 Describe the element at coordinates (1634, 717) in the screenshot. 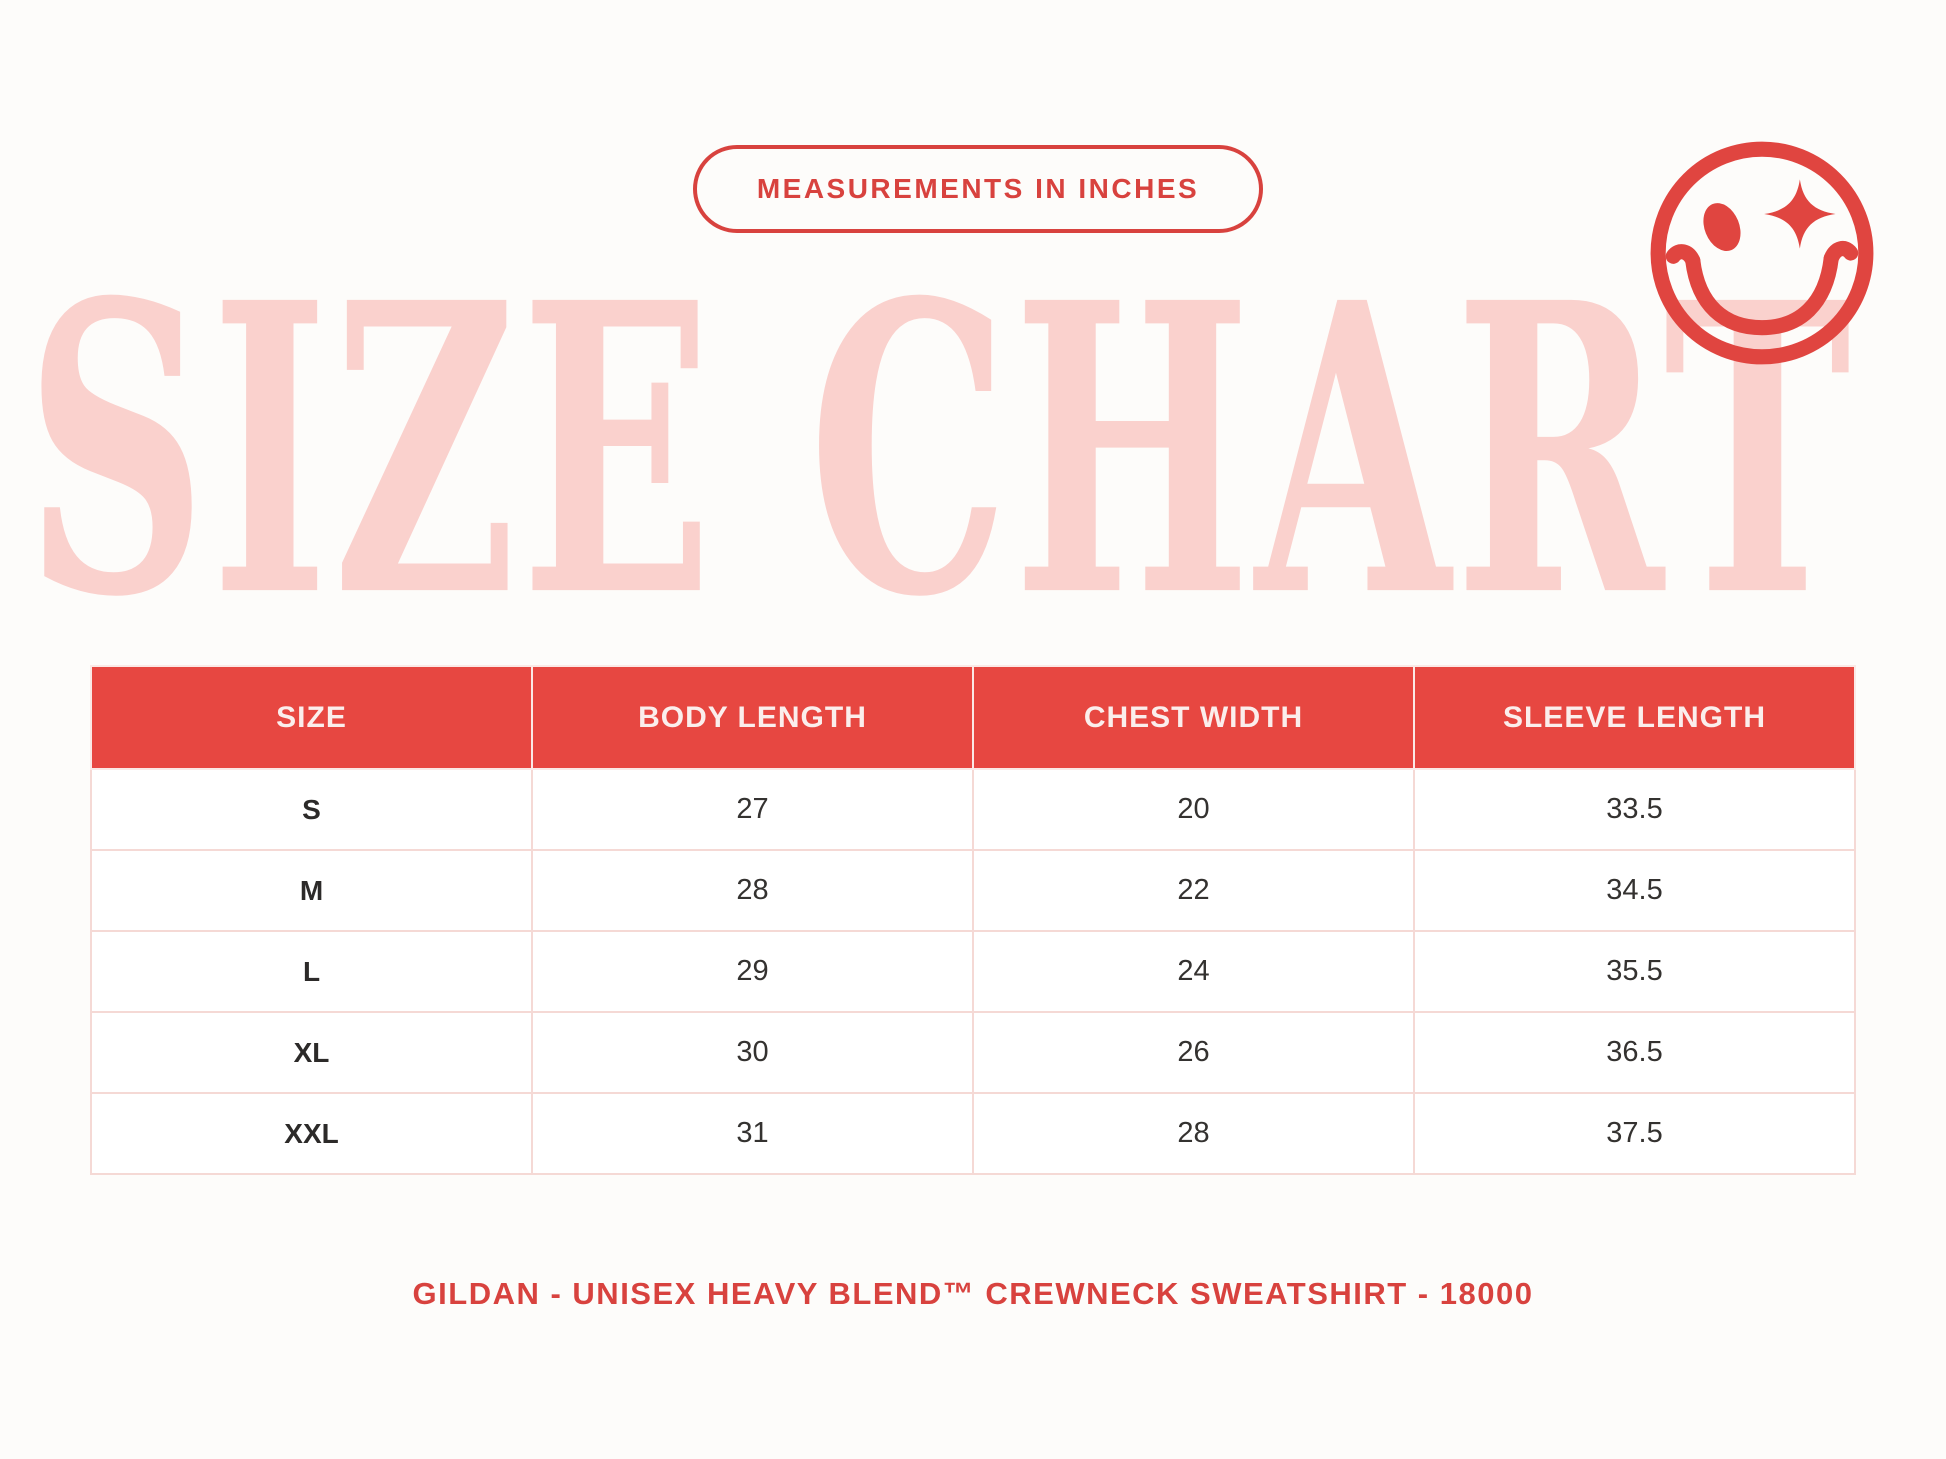

I see `column-header-sleeve-length: SLEEVE LENGTH` at that location.